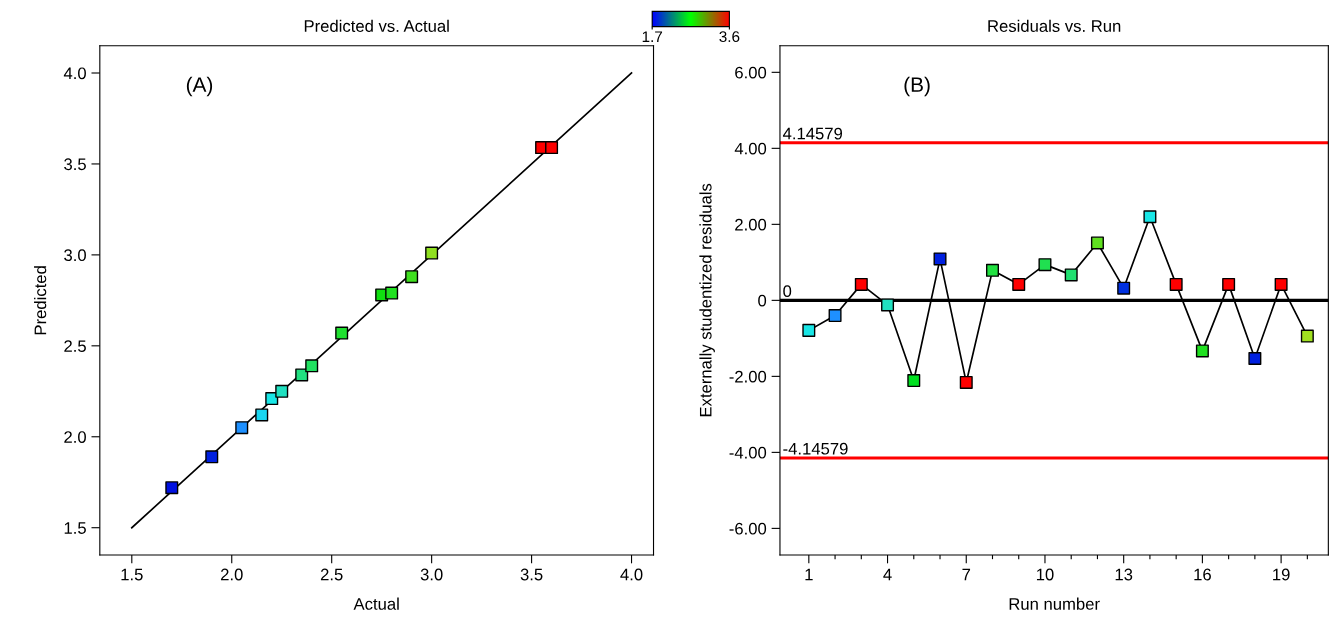 This screenshot has height=635, width=1331. Describe the element at coordinates (1045, 574) in the screenshot. I see `x-tick-label: 10` at that location.